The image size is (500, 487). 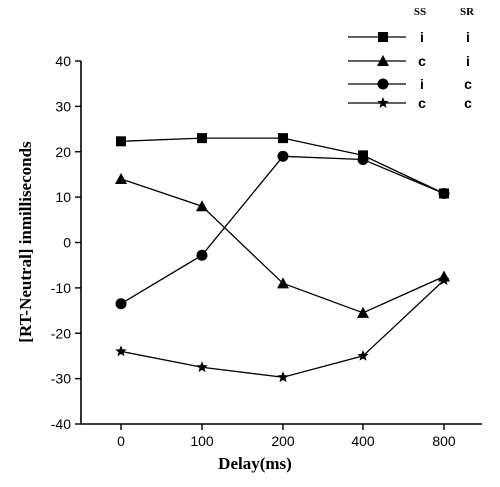 I want to click on x-axis-title: Delay(ms), so click(x=255, y=463).